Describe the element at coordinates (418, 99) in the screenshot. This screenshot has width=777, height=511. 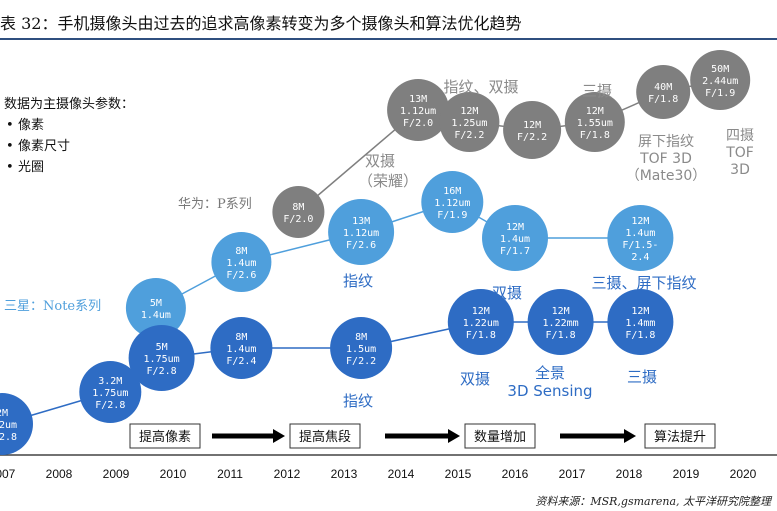
I see `series-0-point-1-label-0: 13M` at that location.